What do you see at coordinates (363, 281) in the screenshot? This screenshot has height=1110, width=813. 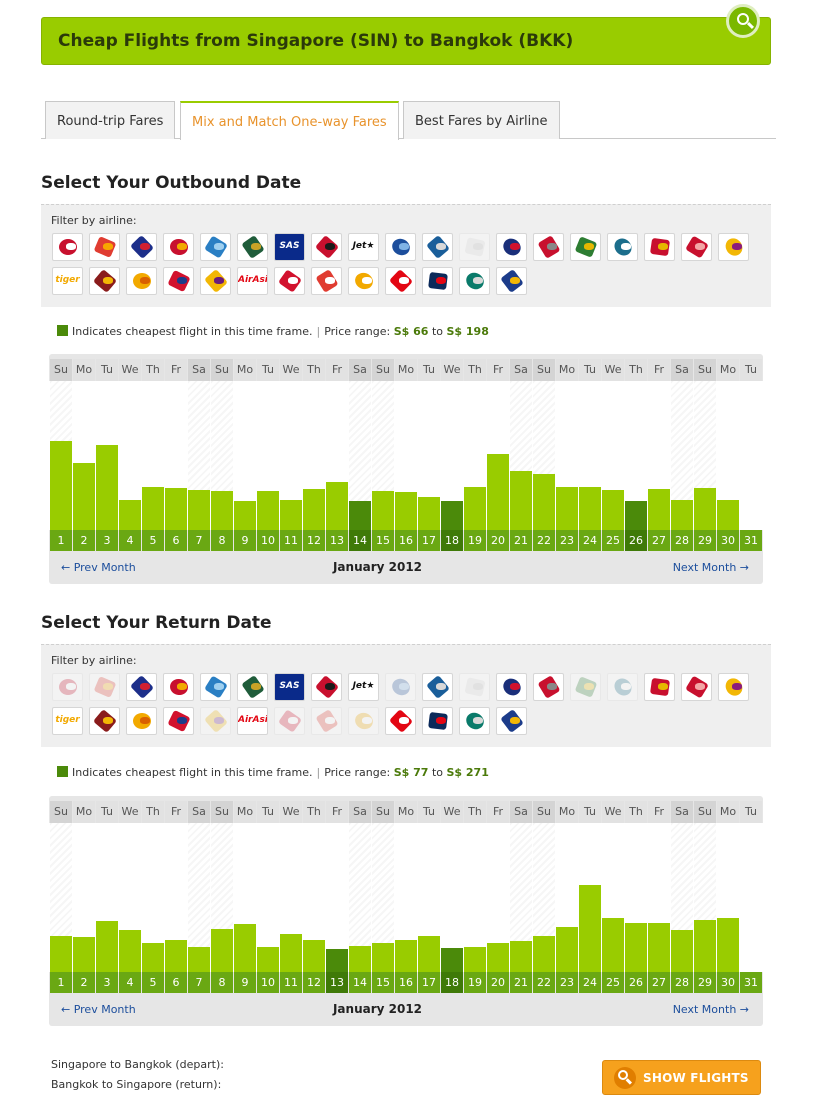 I see `airline-28-logo` at bounding box center [363, 281].